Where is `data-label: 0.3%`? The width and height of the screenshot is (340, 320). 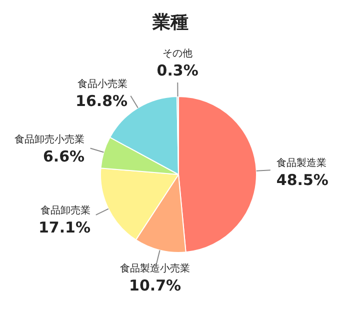
data-label: 0.3% is located at coordinates (177, 71).